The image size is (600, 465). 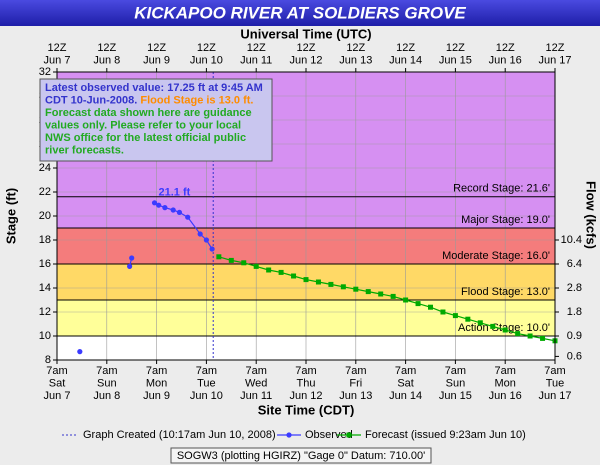 What do you see at coordinates (45, 192) in the screenshot?
I see `y-tick-label: 22` at bounding box center [45, 192].